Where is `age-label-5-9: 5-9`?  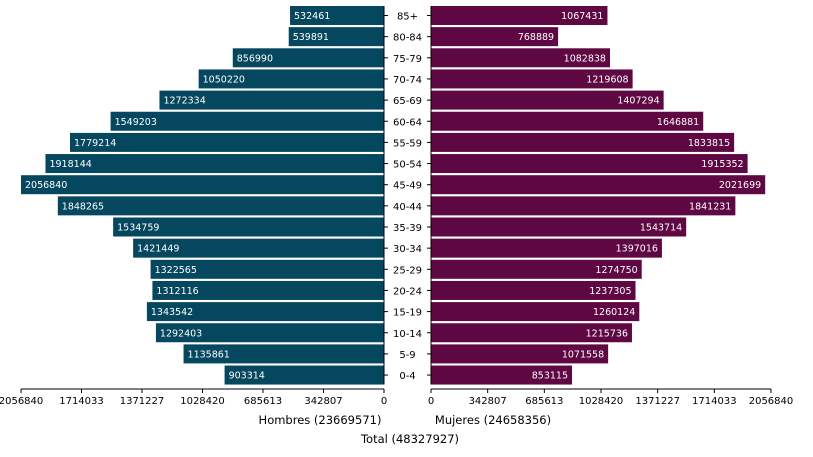
age-label-5-9: 5-9 is located at coordinates (407, 355).